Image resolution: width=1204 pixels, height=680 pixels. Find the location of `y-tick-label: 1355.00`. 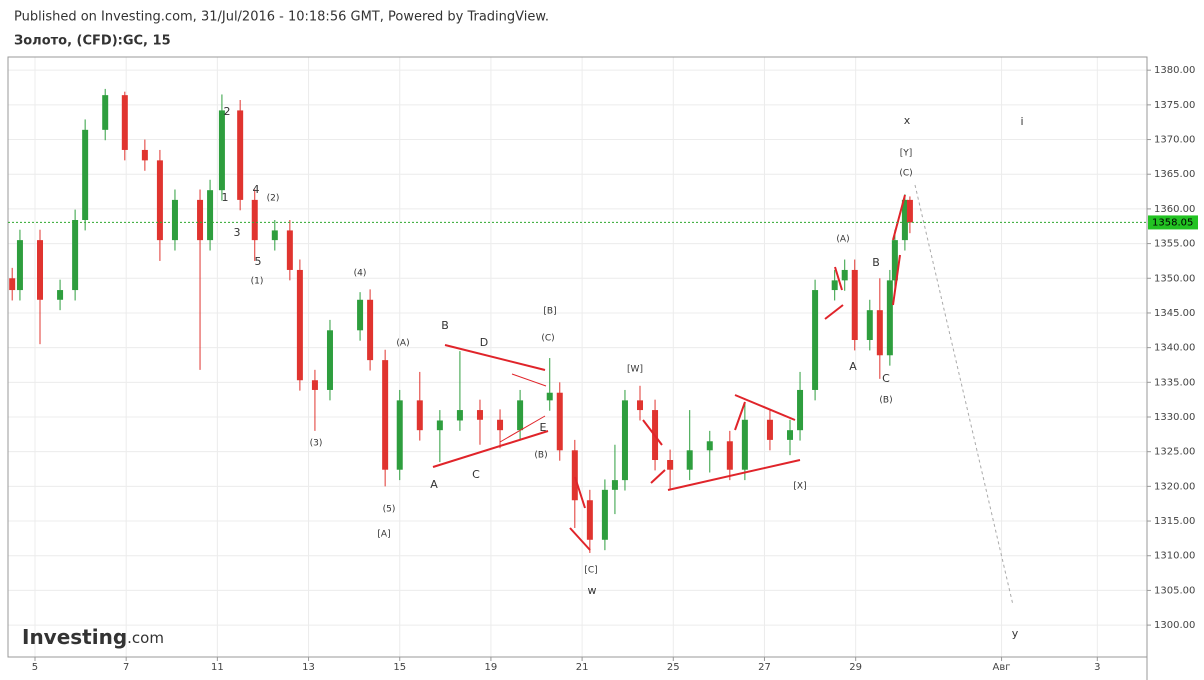

y-tick-label: 1355.00 is located at coordinates (1174, 244).